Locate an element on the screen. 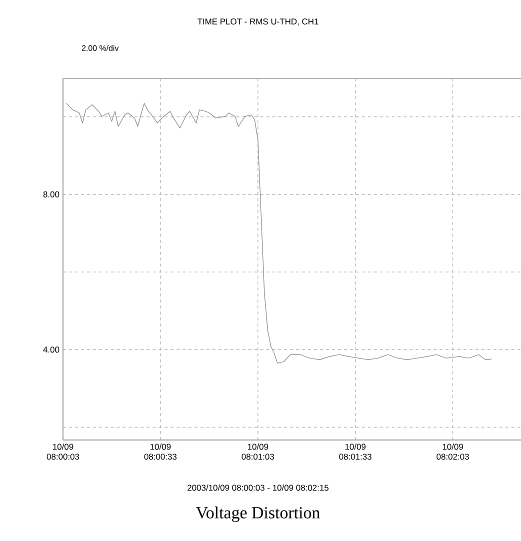 The height and width of the screenshot is (541, 521). x-tick-label: 10/09 08:00:03 is located at coordinates (63, 452).